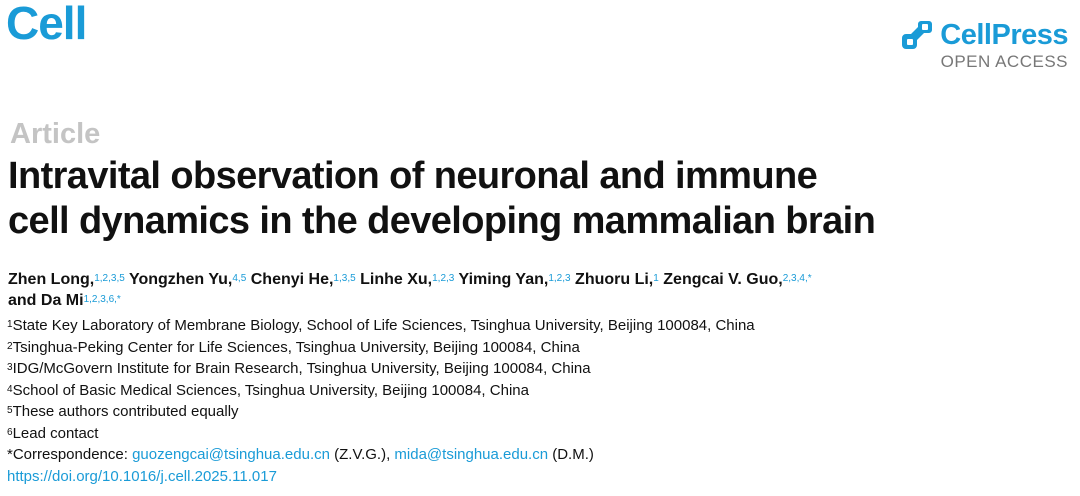 The image size is (1080, 496). Describe the element at coordinates (303, 279) in the screenshot. I see `author: Chenyi He,1,3,5` at that location.